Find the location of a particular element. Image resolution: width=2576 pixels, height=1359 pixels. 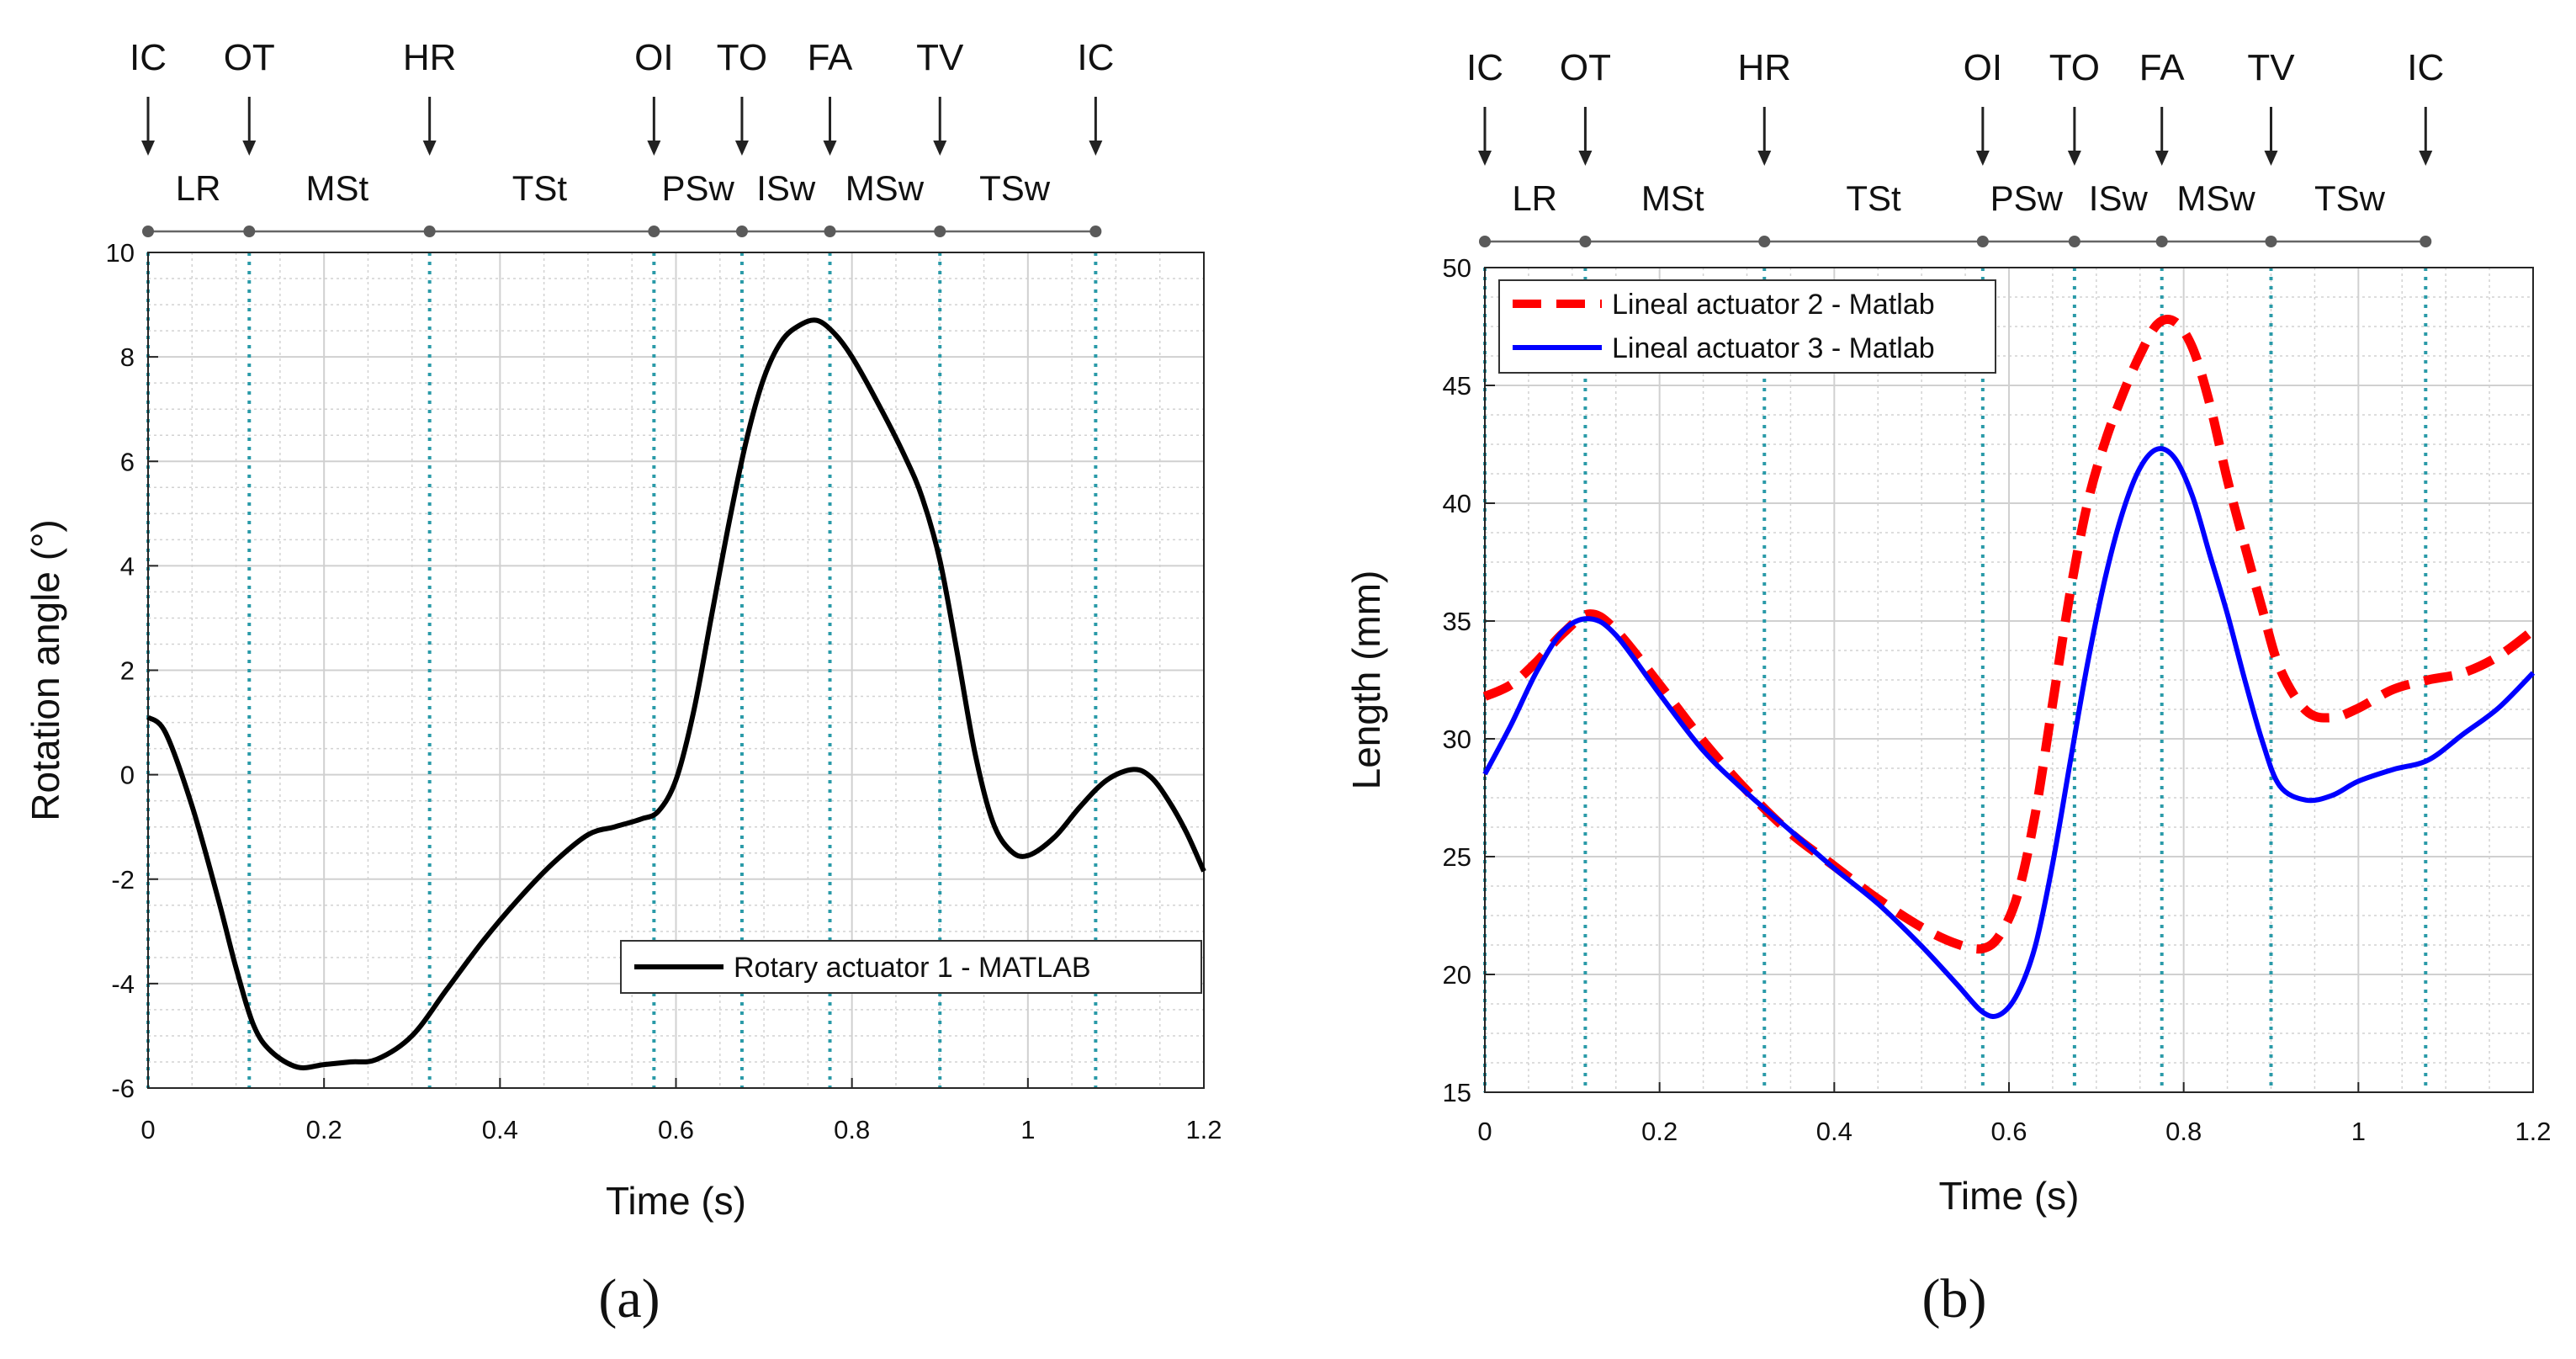

panel-caption: (b) is located at coordinates (1954, 1299).